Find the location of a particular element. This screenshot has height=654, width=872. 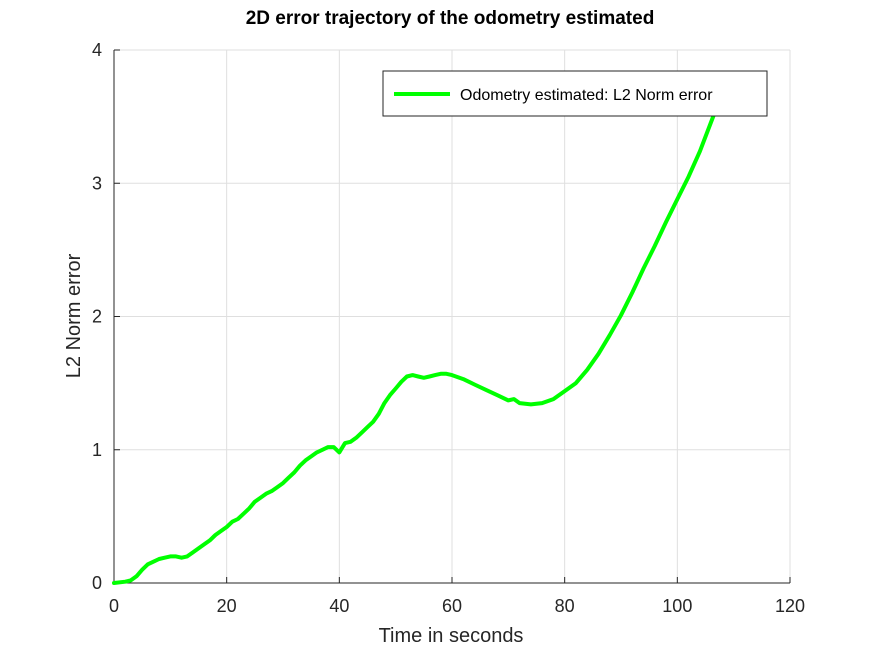

y-tick-label: 2 is located at coordinates (97, 317).